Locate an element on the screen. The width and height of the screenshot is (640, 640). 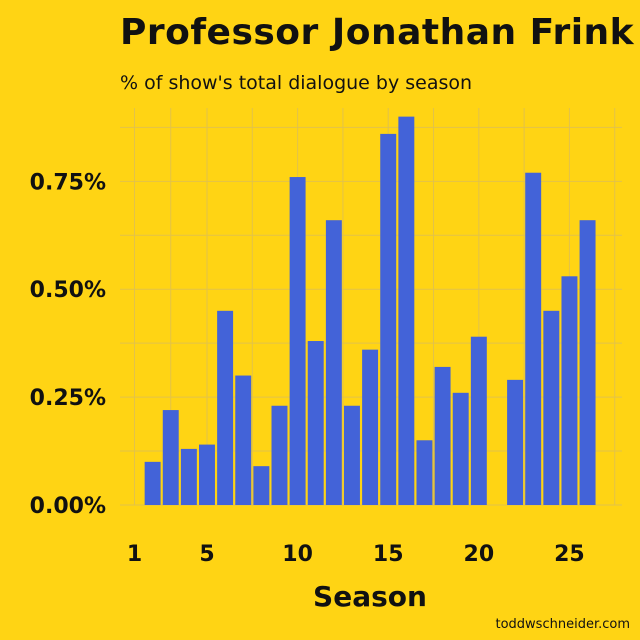
chart-title: Professor Jonathan Frink is located at coordinates (377, 32).